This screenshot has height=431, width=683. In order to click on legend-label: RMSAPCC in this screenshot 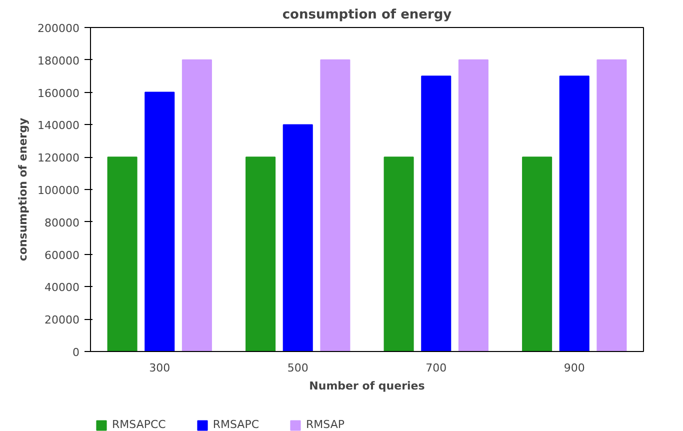, I will do `click(139, 424)`.